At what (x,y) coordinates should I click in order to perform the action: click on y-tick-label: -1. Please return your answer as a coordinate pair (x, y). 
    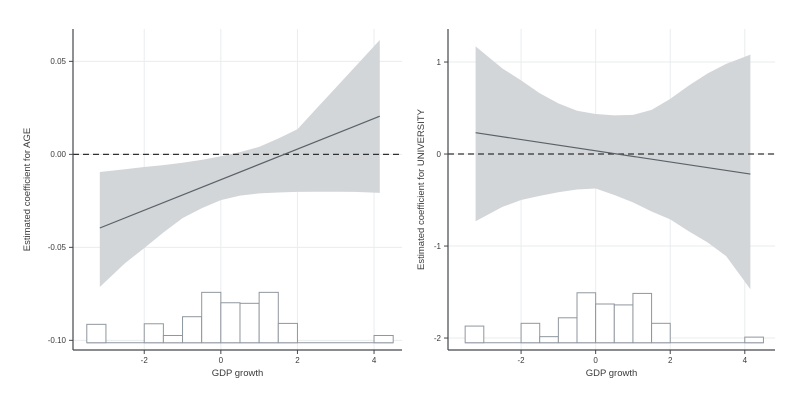
    Looking at the image, I should click on (438, 246).